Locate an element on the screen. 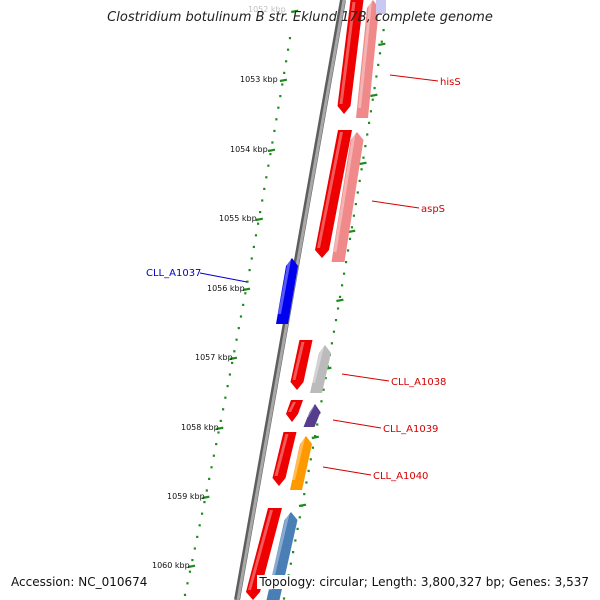 The width and height of the screenshot is (600, 600). gene-label-aspS: aspS is located at coordinates (433, 209).